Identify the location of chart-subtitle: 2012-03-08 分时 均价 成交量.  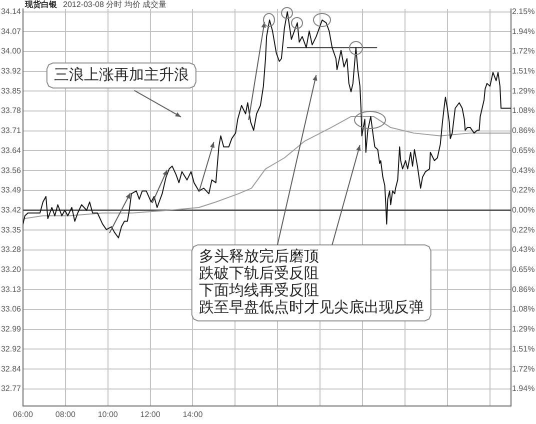
(115, 5).